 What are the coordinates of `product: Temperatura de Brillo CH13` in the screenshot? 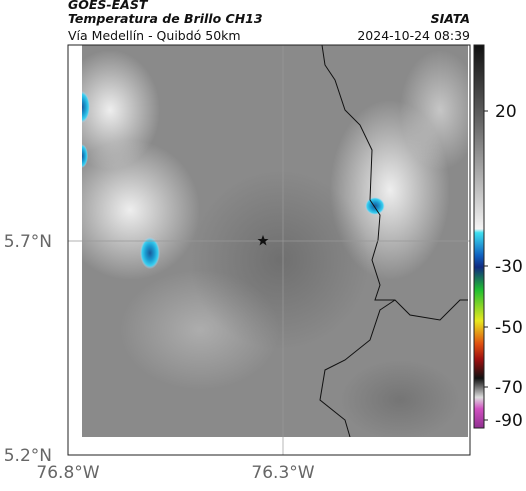 It's located at (165, 18).